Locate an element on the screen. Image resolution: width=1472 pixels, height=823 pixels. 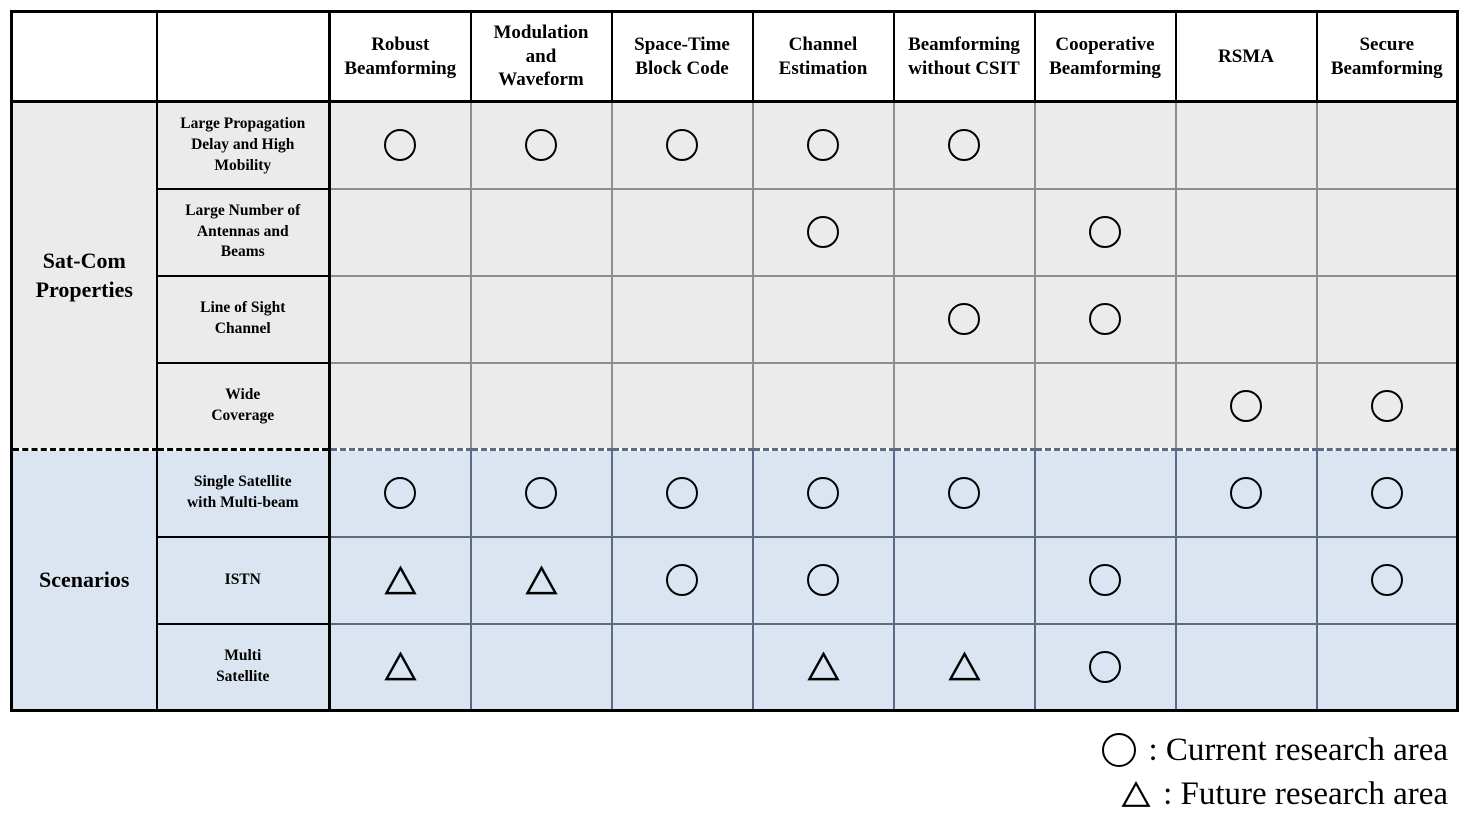
legend-current-row: : Current research area is located at coordinates (724, 750).